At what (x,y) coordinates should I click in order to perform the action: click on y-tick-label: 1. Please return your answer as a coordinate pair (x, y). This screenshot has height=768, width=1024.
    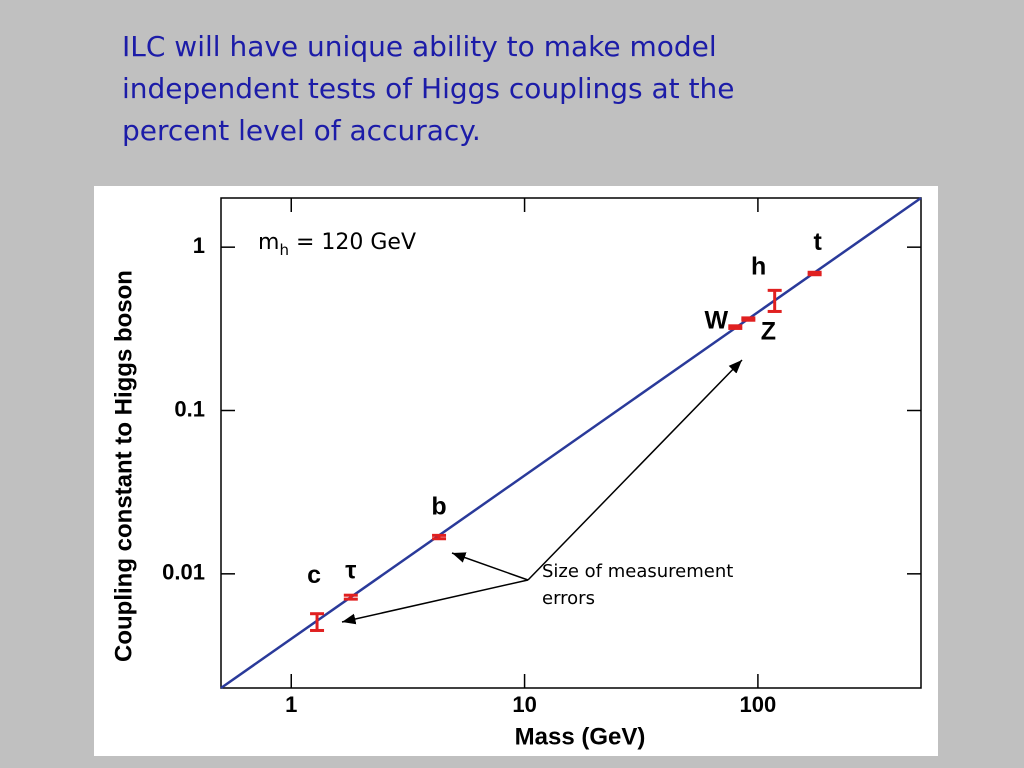
    Looking at the image, I should click on (199, 245).